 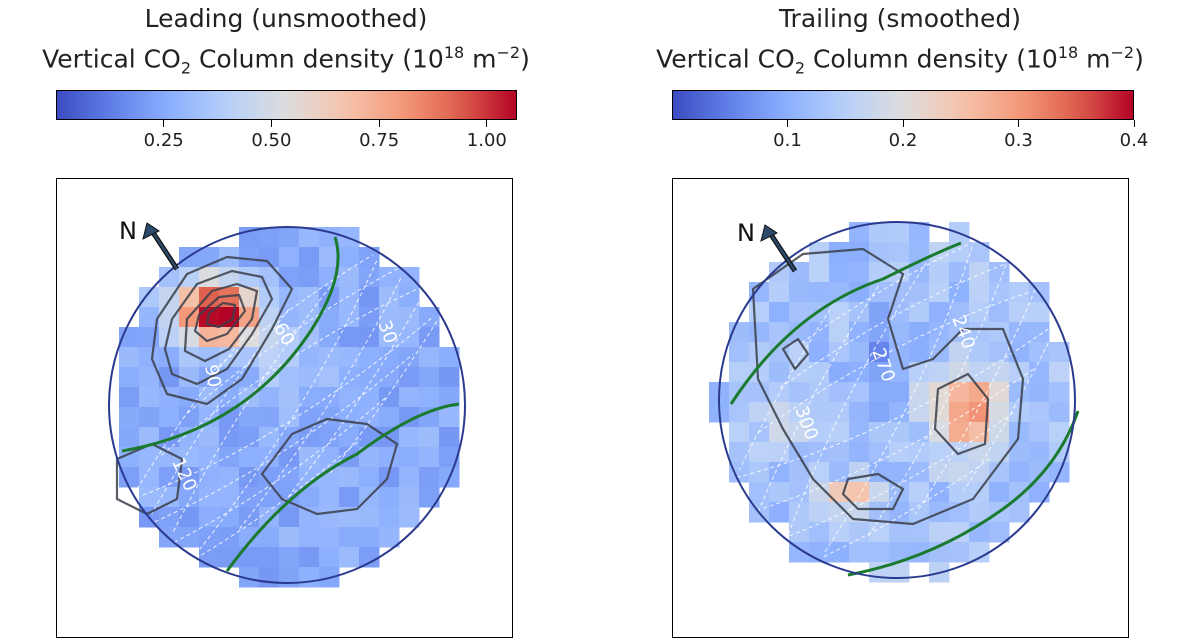 I want to click on terminator-line, so click(x=230, y=344).